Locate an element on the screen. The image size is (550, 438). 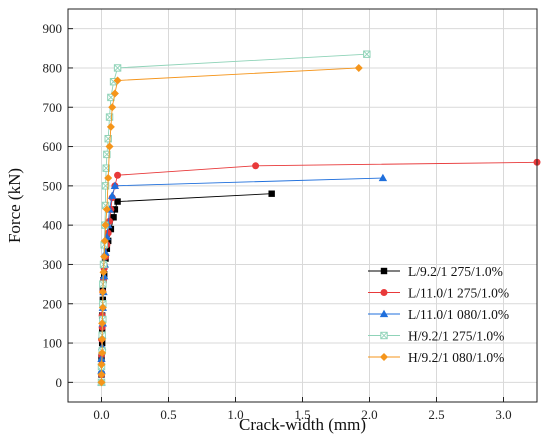
y-tick-label: 100 is located at coordinates (53, 343).